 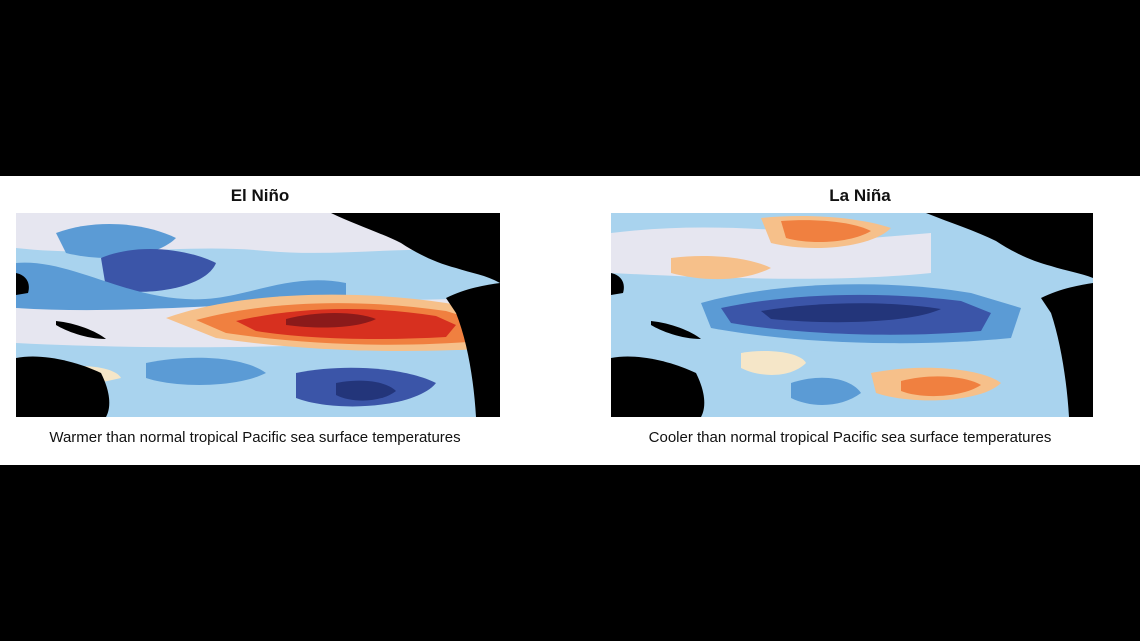 I want to click on la-nina-title: La Niña, so click(x=860, y=195).